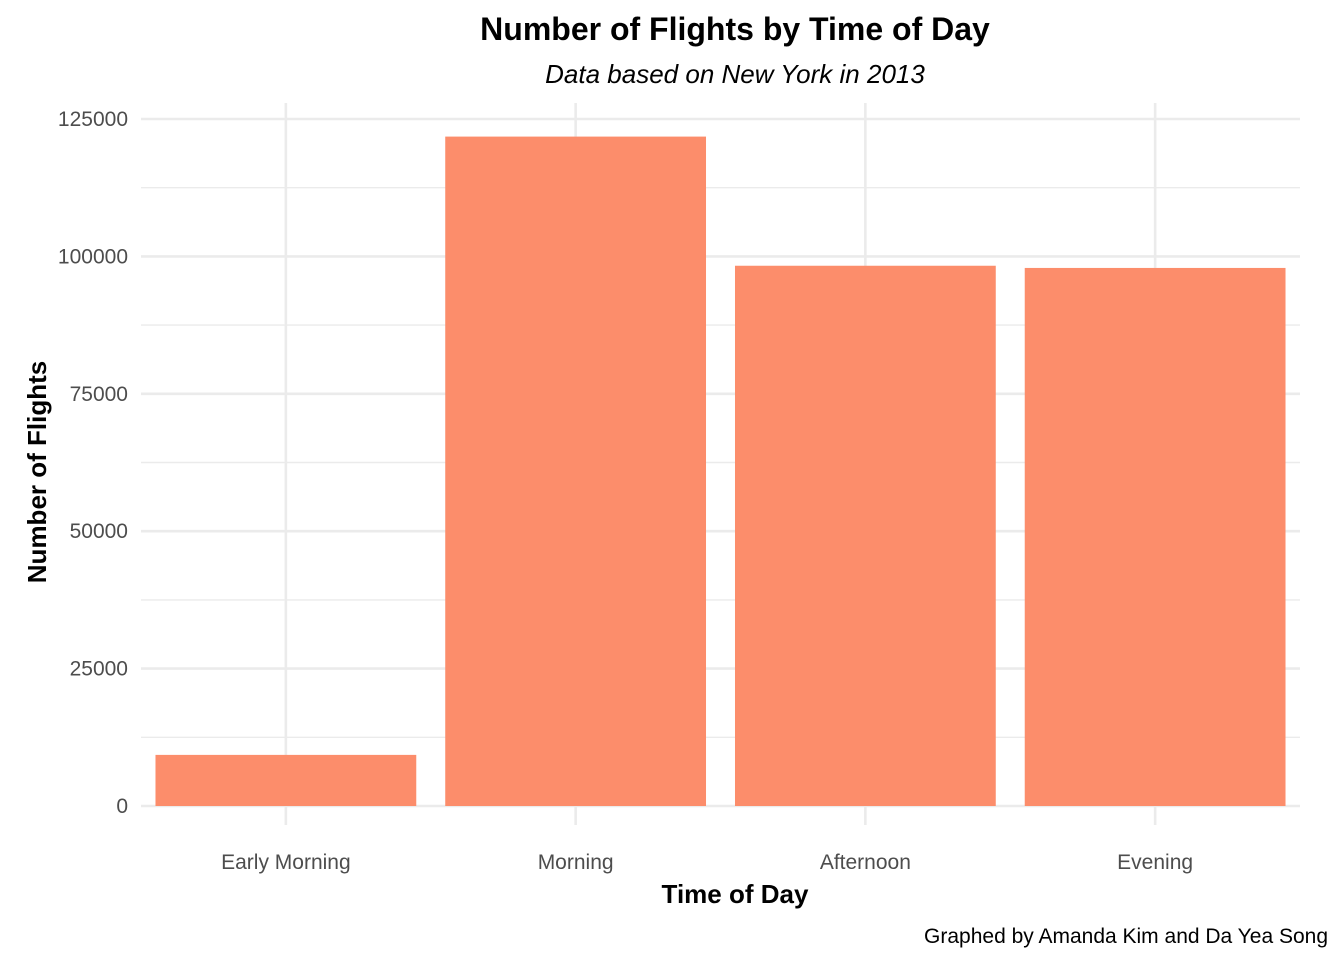  I want to click on x-axis-ticks: Early Morning Morning Afternoon Evening, so click(707, 862).